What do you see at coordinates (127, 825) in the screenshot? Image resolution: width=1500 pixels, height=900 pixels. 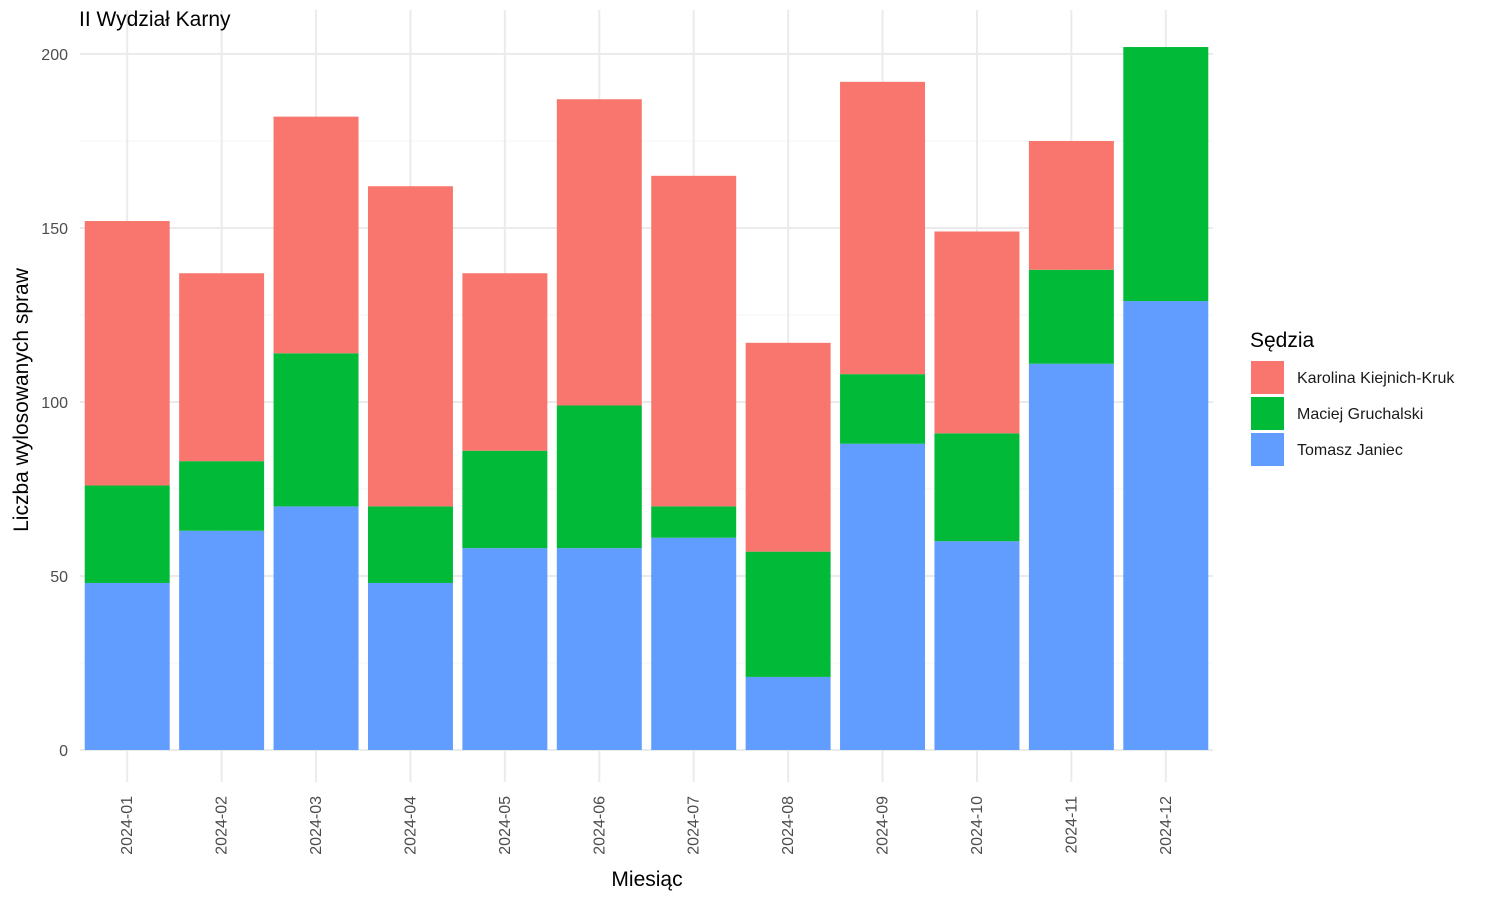 I see `x-tick-label: 2024-01` at bounding box center [127, 825].